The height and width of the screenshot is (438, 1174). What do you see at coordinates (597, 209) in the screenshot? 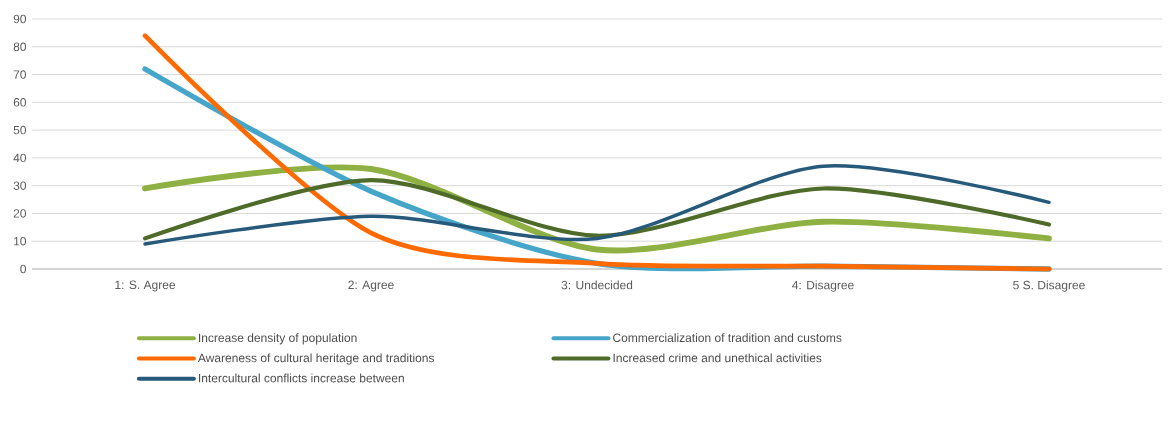
I see `line-series` at bounding box center [597, 209].